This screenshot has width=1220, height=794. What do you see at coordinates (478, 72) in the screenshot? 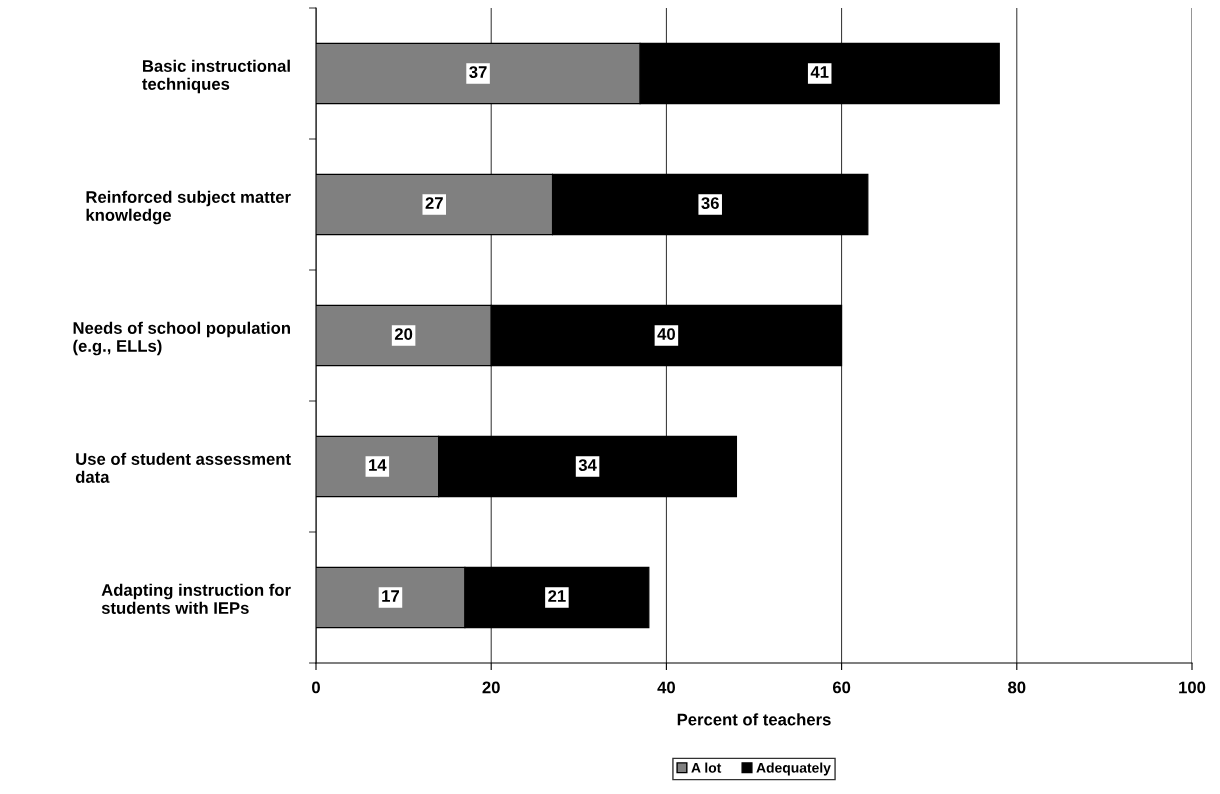
I see `data-label: 37` at bounding box center [478, 72].